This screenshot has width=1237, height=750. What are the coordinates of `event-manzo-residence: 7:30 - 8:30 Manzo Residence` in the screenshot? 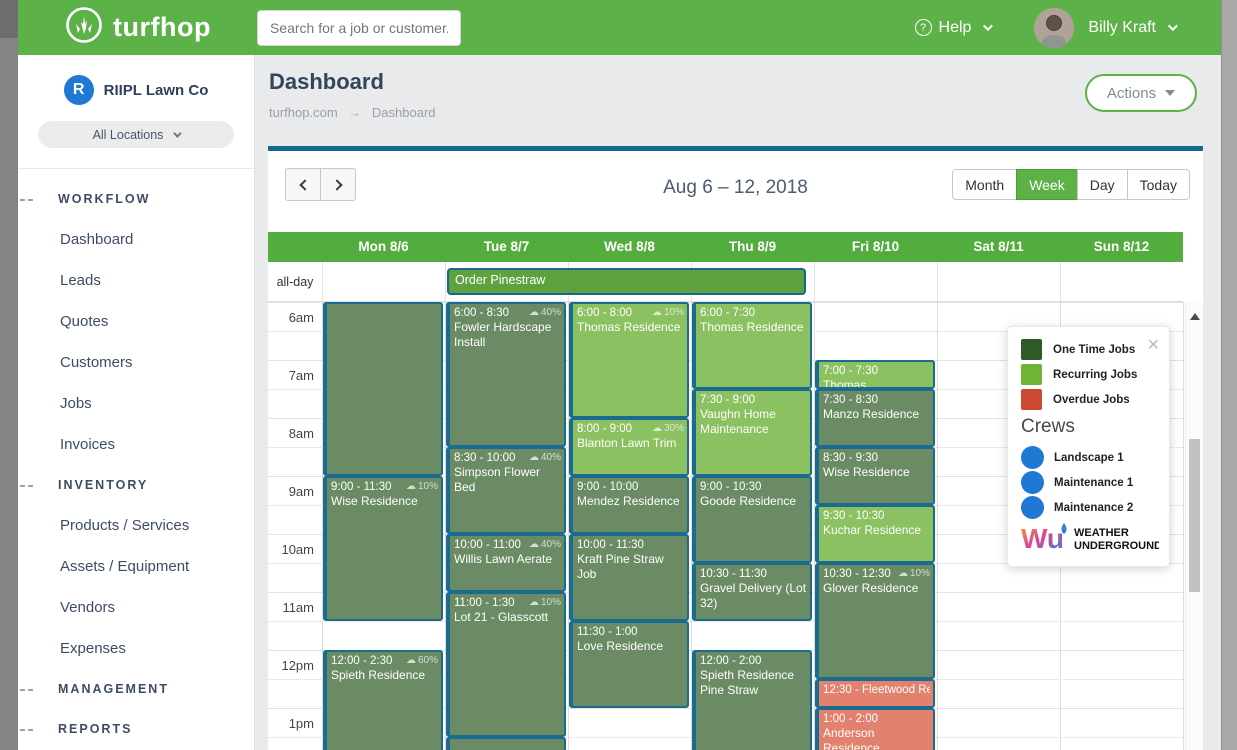 It's located at (875, 418).